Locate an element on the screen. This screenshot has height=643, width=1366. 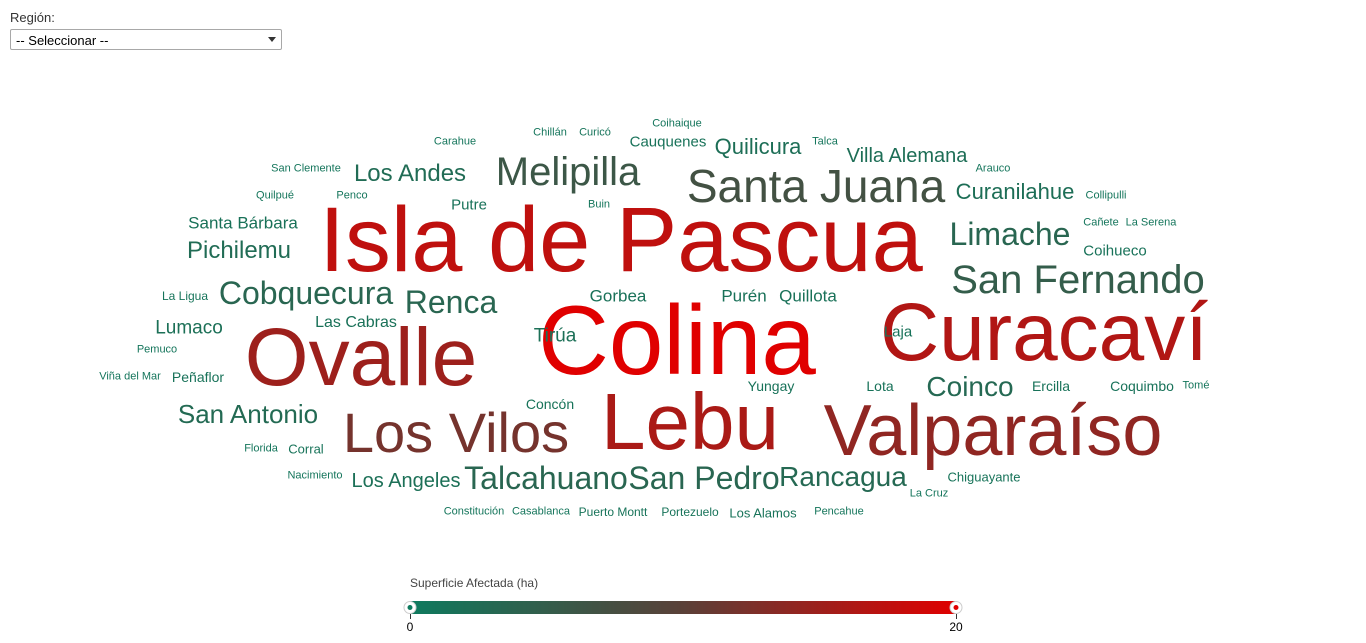
word-cloud-term: Colina is located at coordinates (677, 340).